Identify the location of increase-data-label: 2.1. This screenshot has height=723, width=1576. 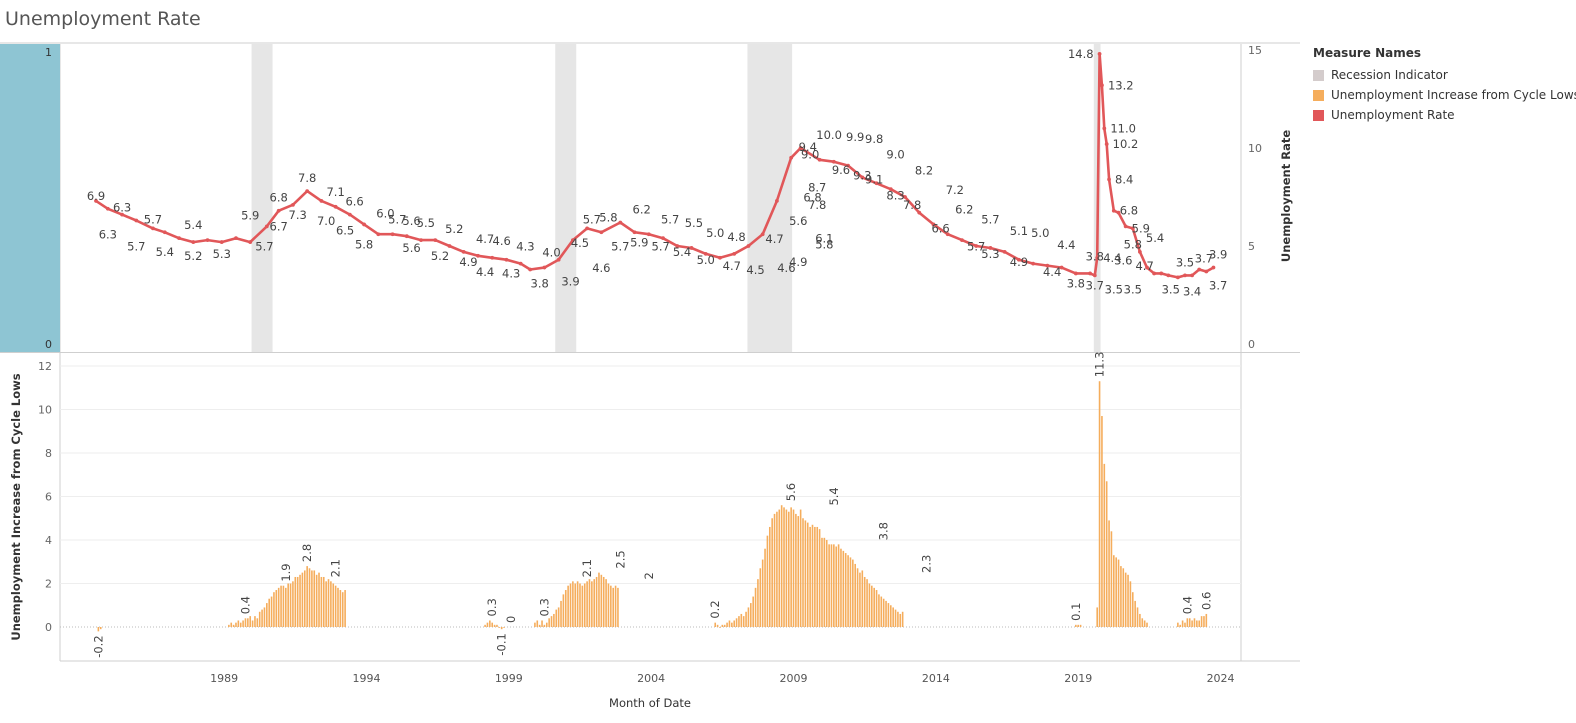
(587, 568).